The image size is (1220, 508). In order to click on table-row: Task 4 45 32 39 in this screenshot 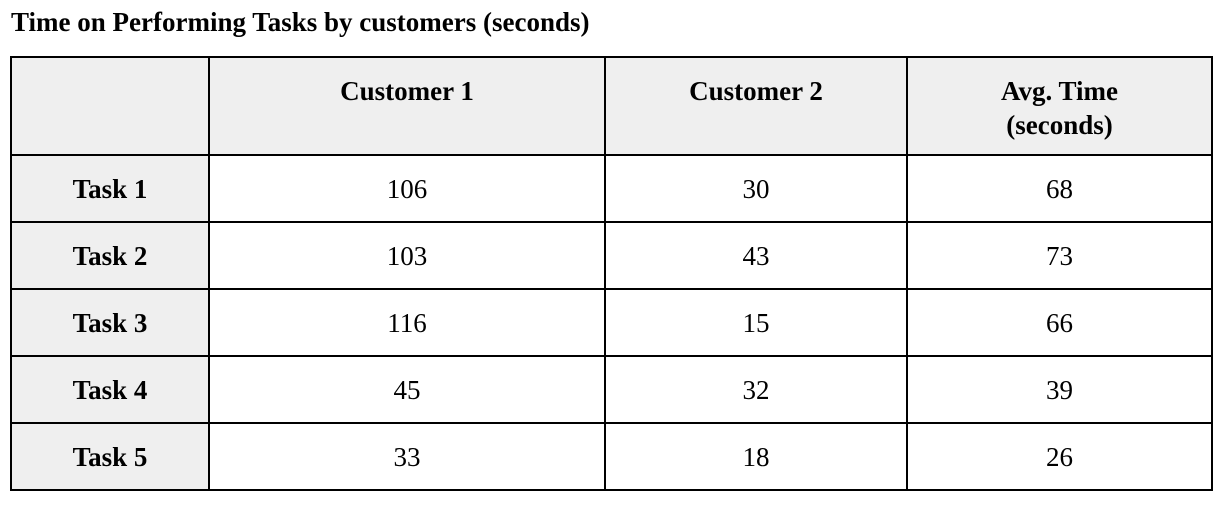, I will do `click(611, 389)`.